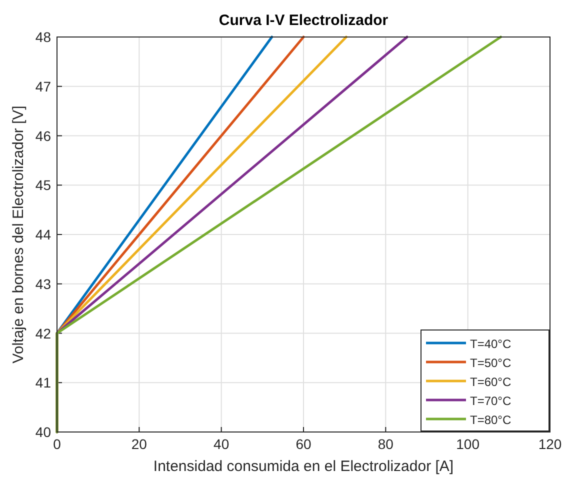 This screenshot has height=479, width=569. Describe the element at coordinates (550, 444) in the screenshot. I see `x-tick-label: 120` at that location.